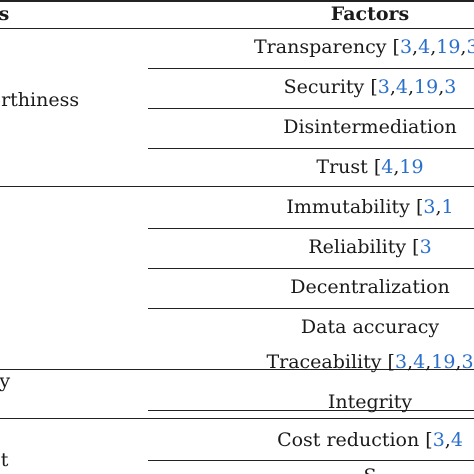 The image size is (474, 474). What do you see at coordinates (302, 469) in the screenshot?
I see `factor-row: S` at bounding box center [302, 469].